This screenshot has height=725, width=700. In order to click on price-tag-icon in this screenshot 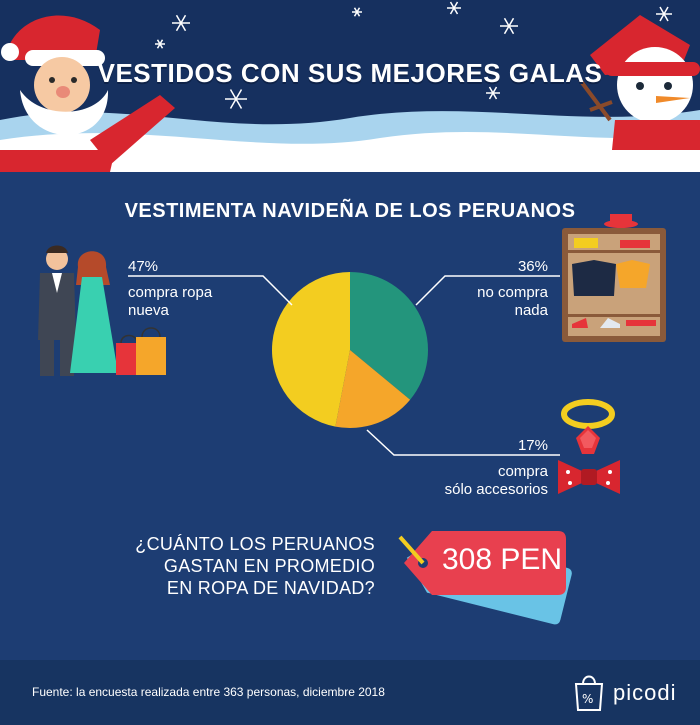, I will do `click(485, 578)`.